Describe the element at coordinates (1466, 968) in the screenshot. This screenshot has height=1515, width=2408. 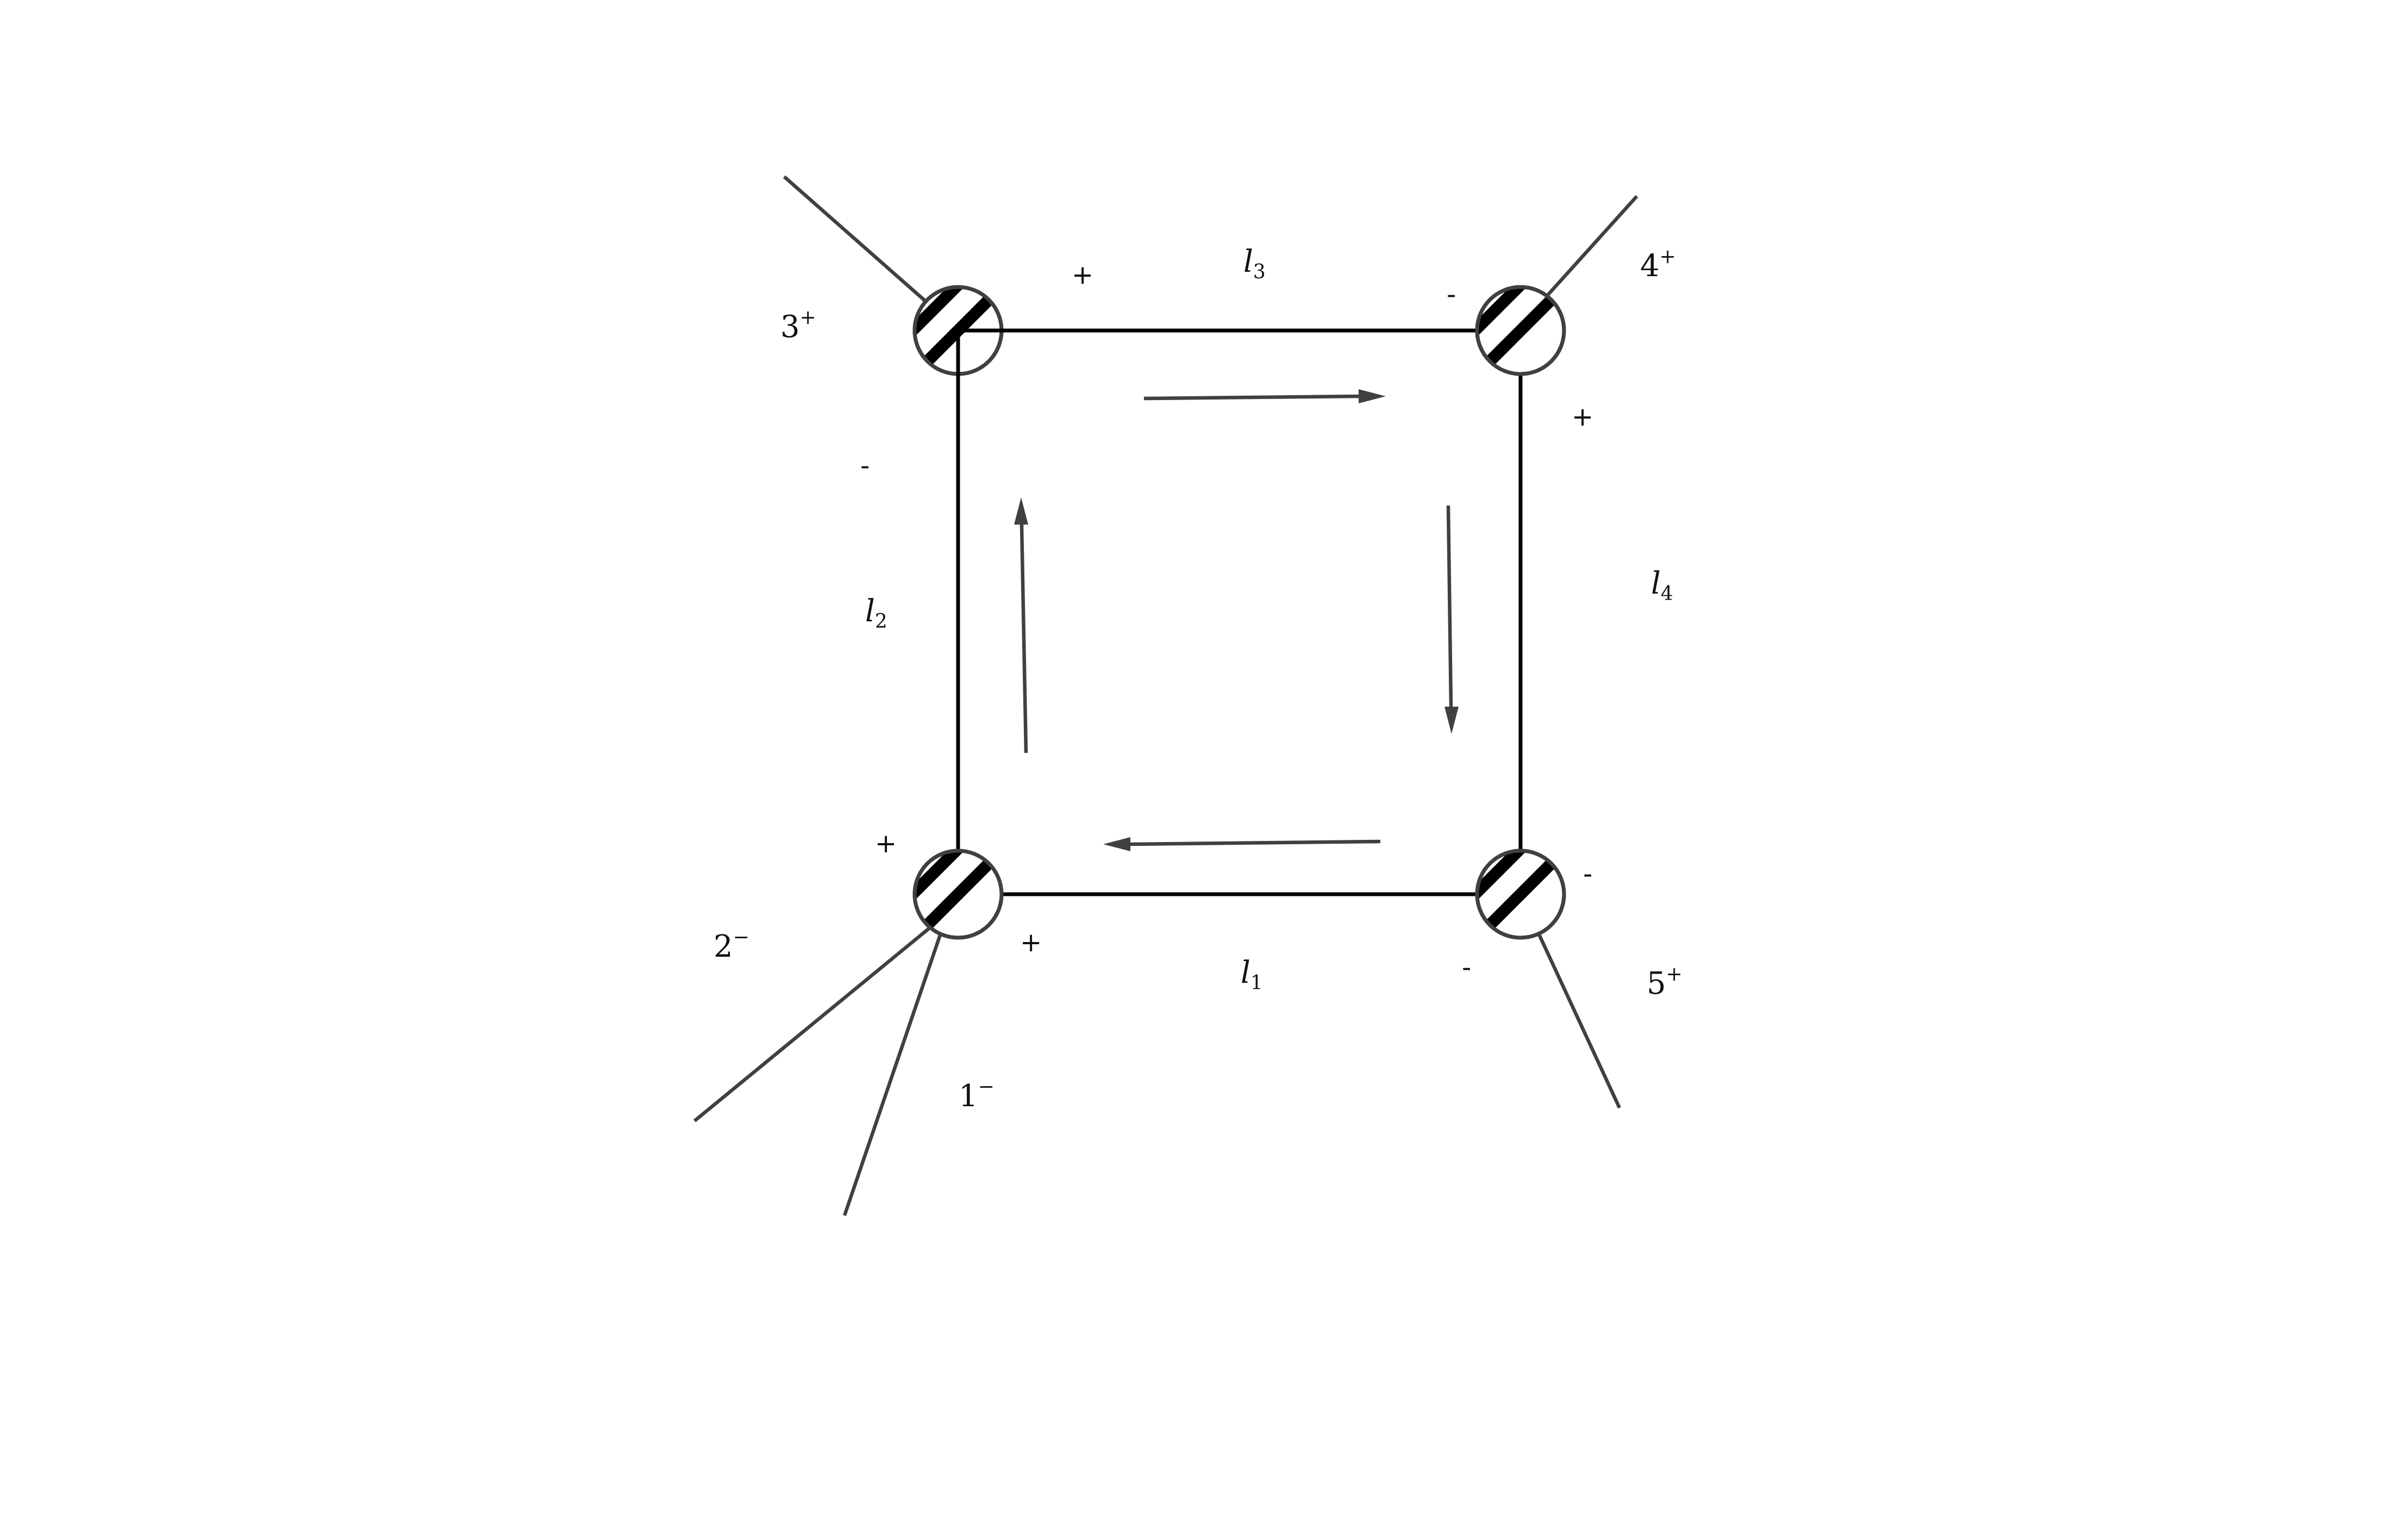
I see `helicity-bottom-right-left: -` at that location.